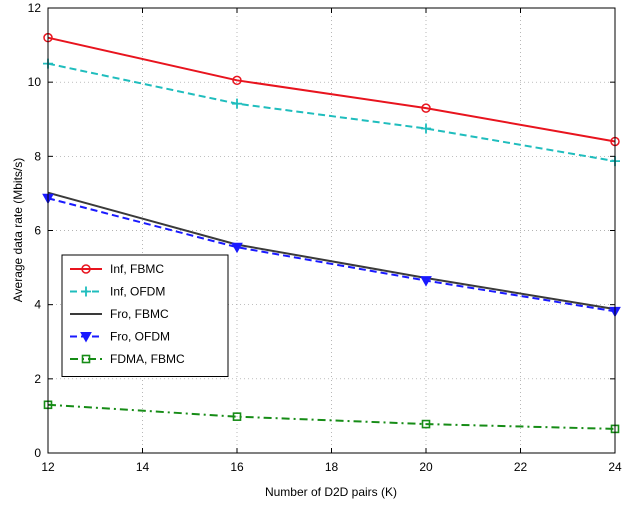  What do you see at coordinates (426, 467) in the screenshot?
I see `x-tick-label: 20` at bounding box center [426, 467].